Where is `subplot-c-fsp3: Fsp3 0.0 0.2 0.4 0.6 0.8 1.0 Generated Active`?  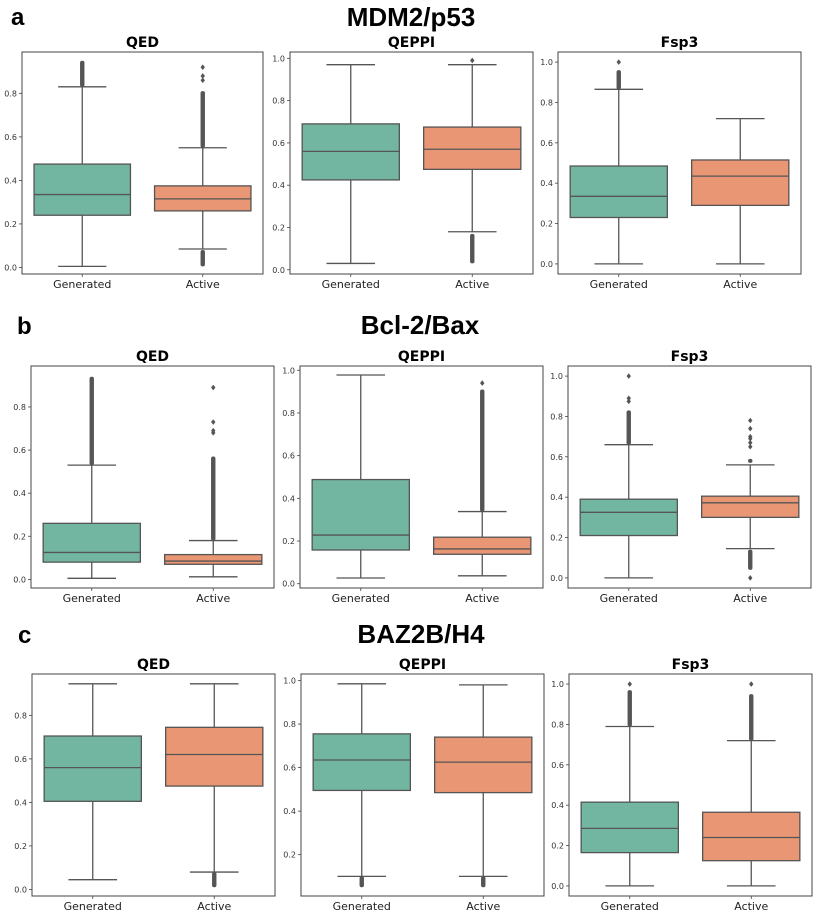 subplot-c-fsp3: Fsp3 0.0 0.2 0.4 0.6 0.8 1.0 Generated Active is located at coordinates (682, 785).